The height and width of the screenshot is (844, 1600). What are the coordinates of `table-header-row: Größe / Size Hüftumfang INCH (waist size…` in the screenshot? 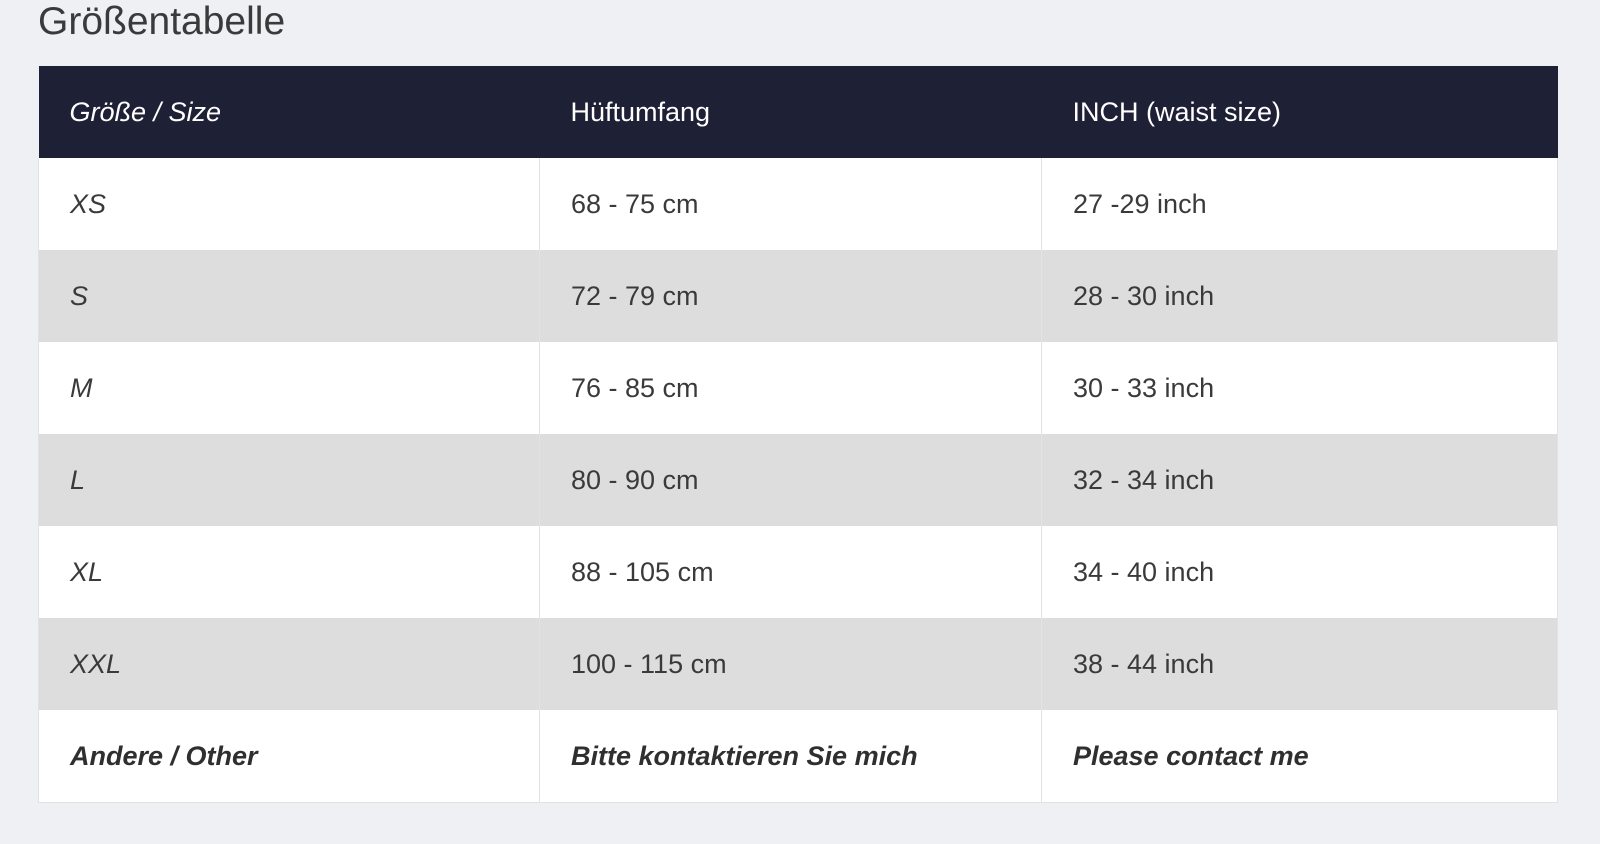 It's located at (798, 112).